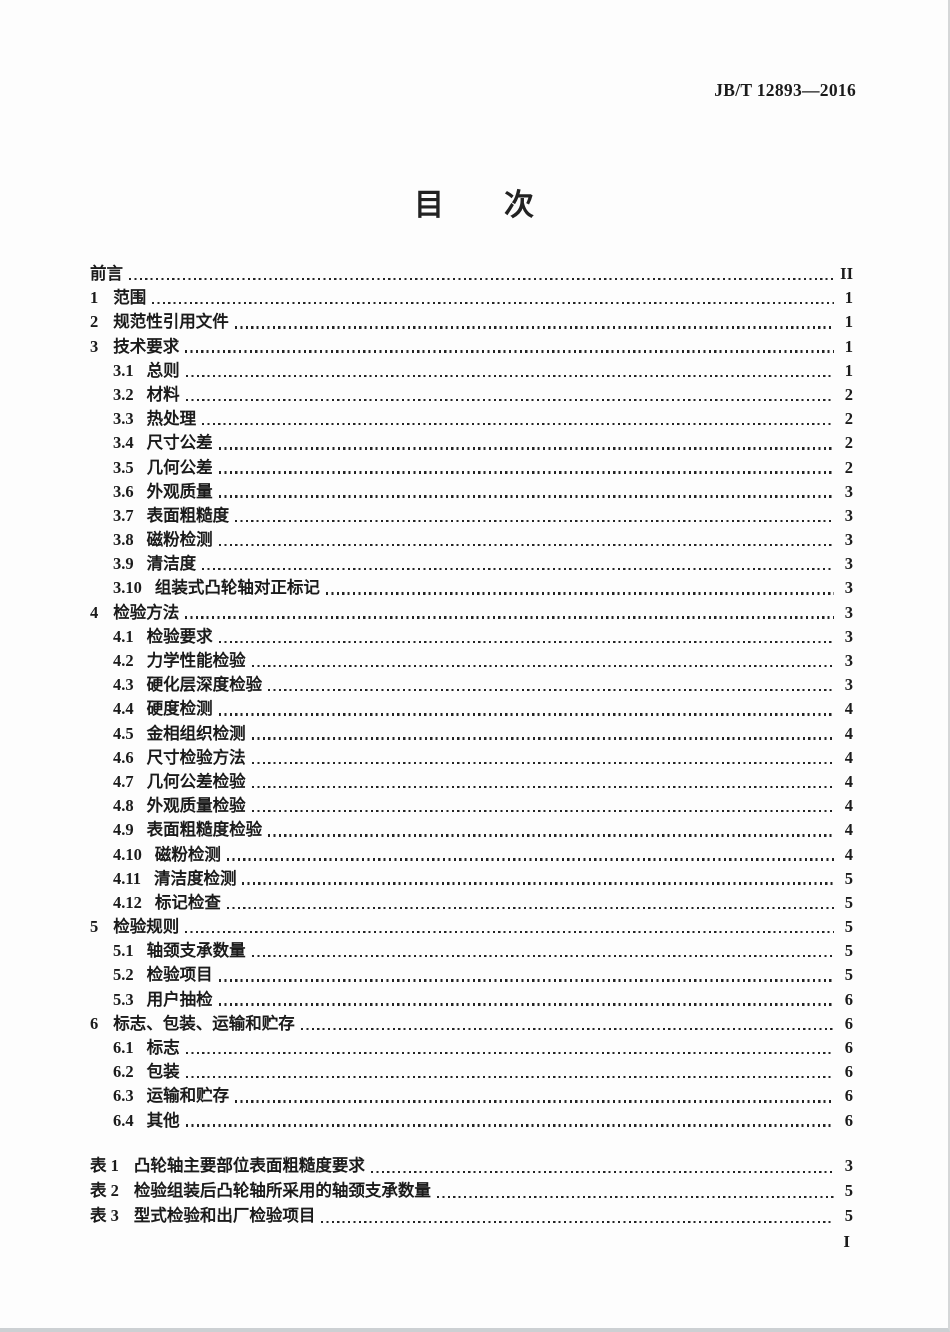 The height and width of the screenshot is (1332, 950). I want to click on toc-entry-number: 3.6, so click(123, 491).